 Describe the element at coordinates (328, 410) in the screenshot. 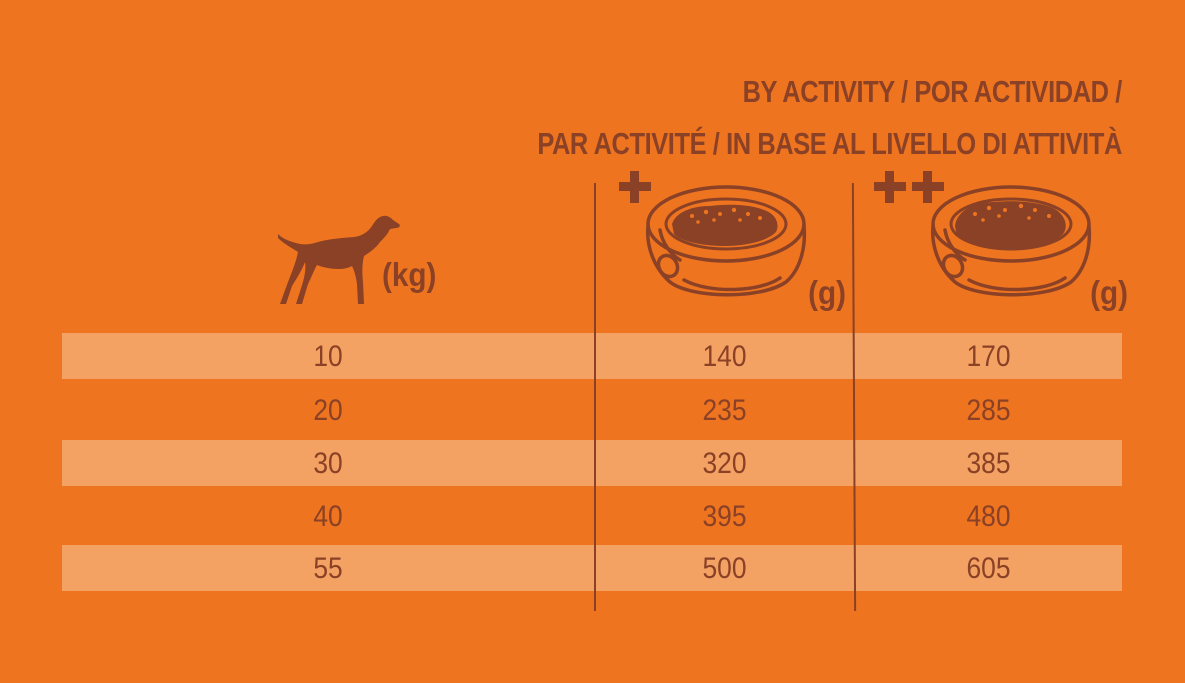

I see `weight-cell: 20` at that location.